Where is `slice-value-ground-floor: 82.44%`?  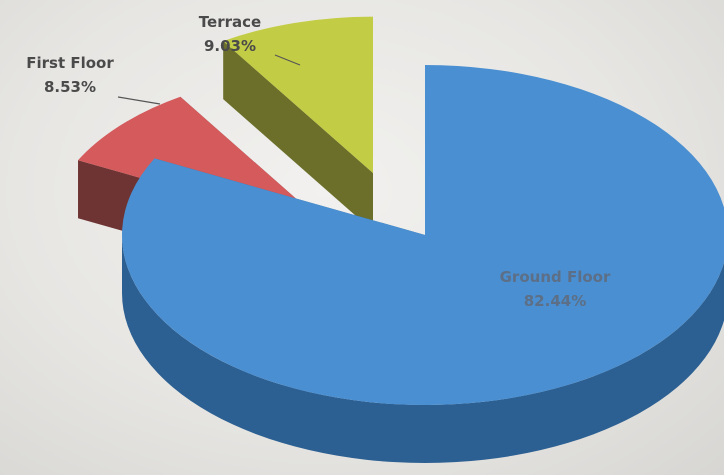 slice-value-ground-floor: 82.44% is located at coordinates (555, 301).